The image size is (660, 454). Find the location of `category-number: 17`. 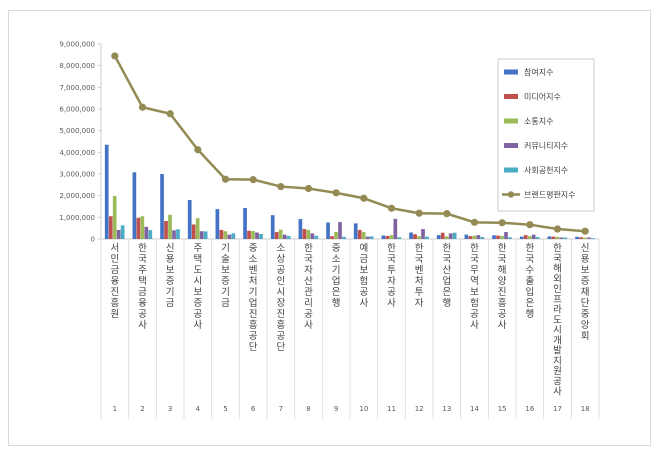

category-number: 17 is located at coordinates (557, 409).